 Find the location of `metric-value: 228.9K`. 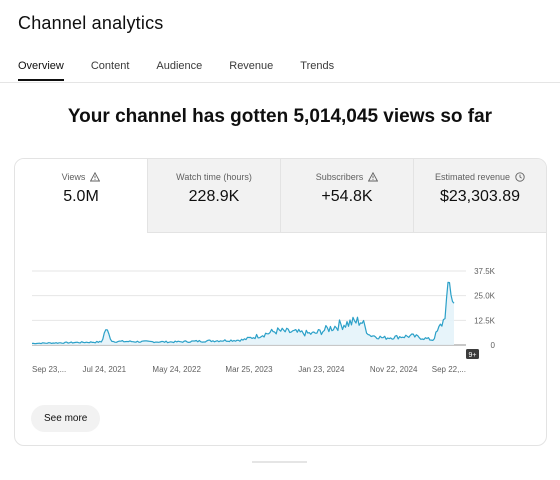

metric-value: 228.9K is located at coordinates (214, 196).